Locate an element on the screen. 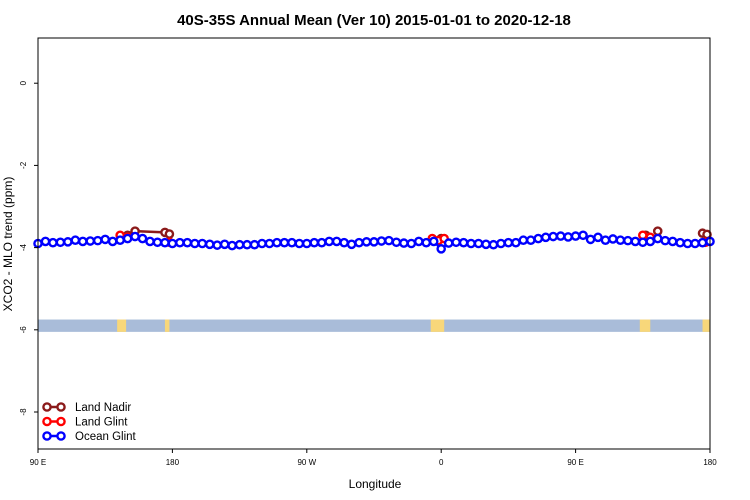 The width and height of the screenshot is (750, 500). legend: Land Nadir Land Glint Ocean Glint is located at coordinates (89, 422).